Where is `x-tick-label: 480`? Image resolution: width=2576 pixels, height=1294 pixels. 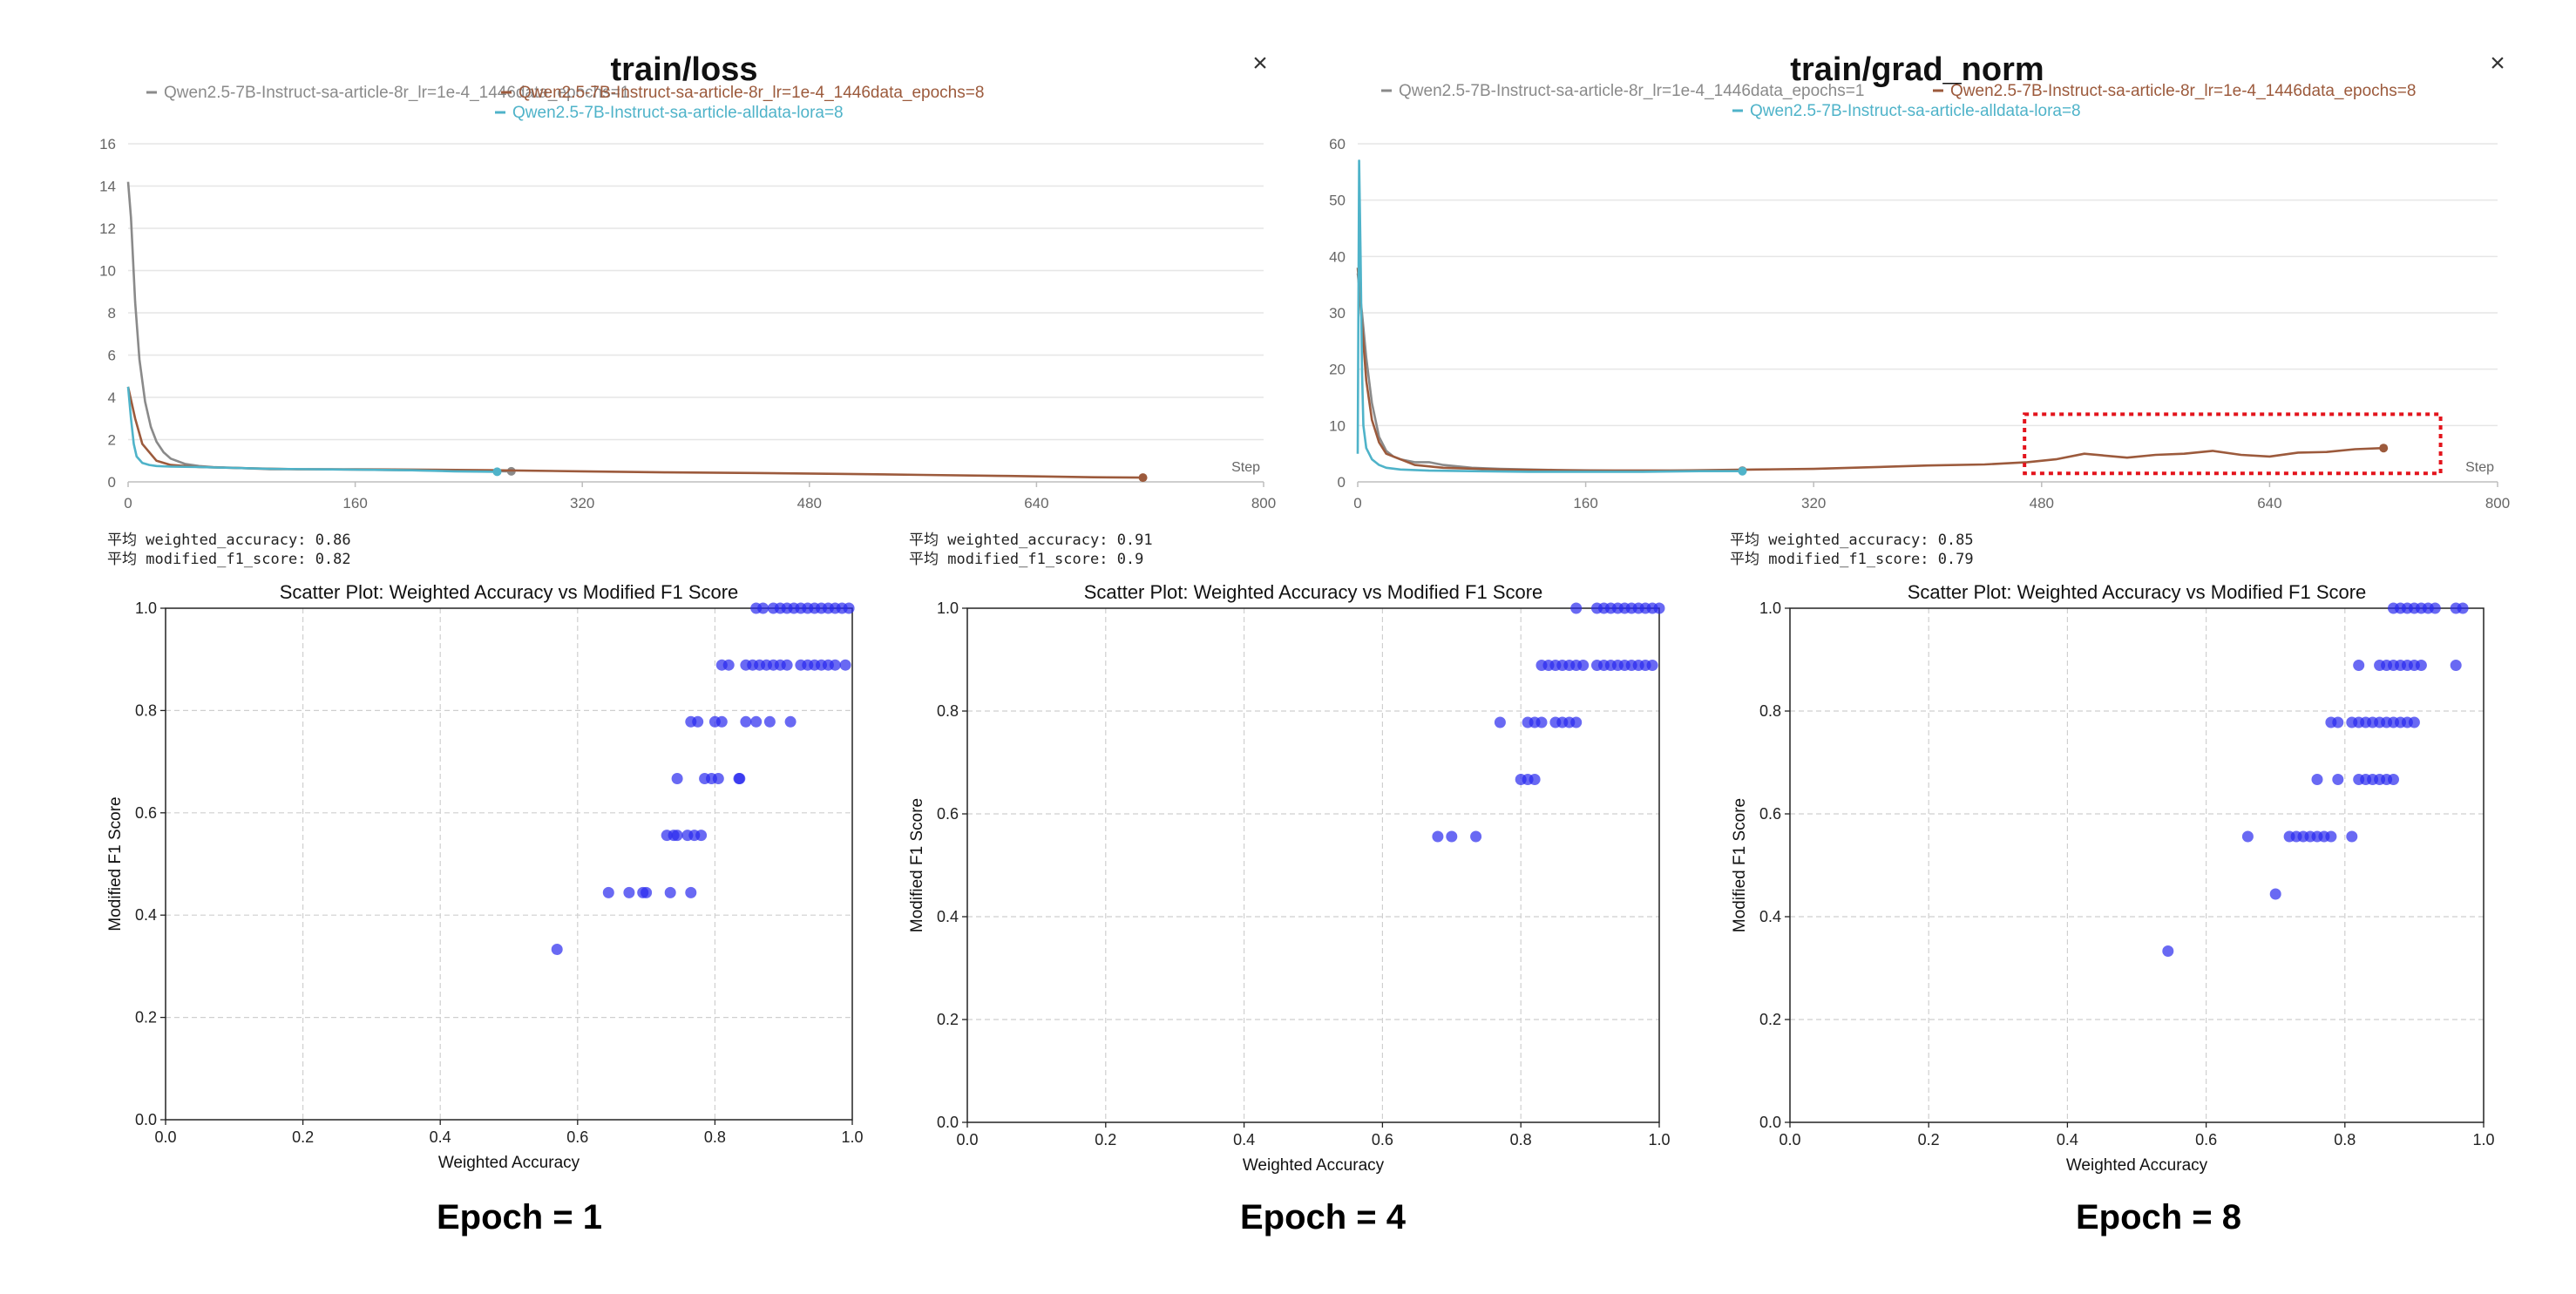
x-tick-label: 480 is located at coordinates (810, 503).